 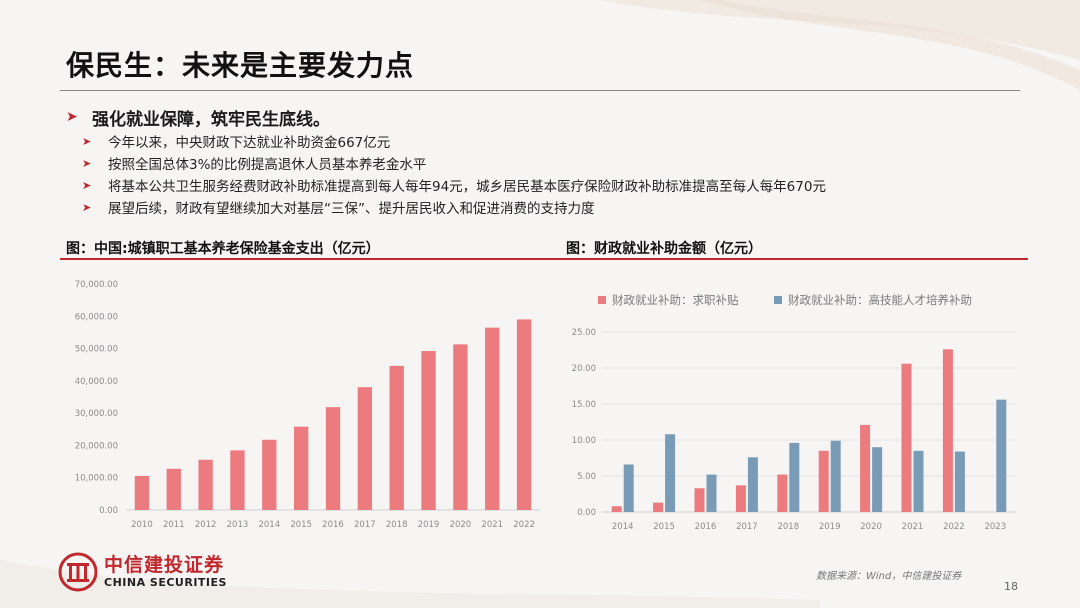 I want to click on data-source-note: 数据来源：Wind，中信建投证券, so click(x=889, y=576).